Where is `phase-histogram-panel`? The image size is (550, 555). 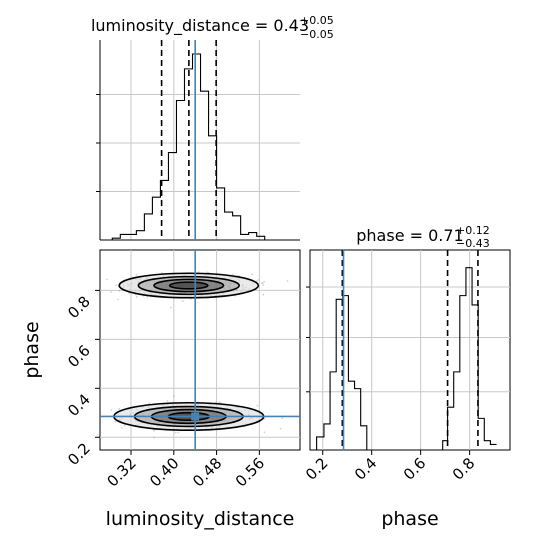 phase-histogram-panel is located at coordinates (410, 350).